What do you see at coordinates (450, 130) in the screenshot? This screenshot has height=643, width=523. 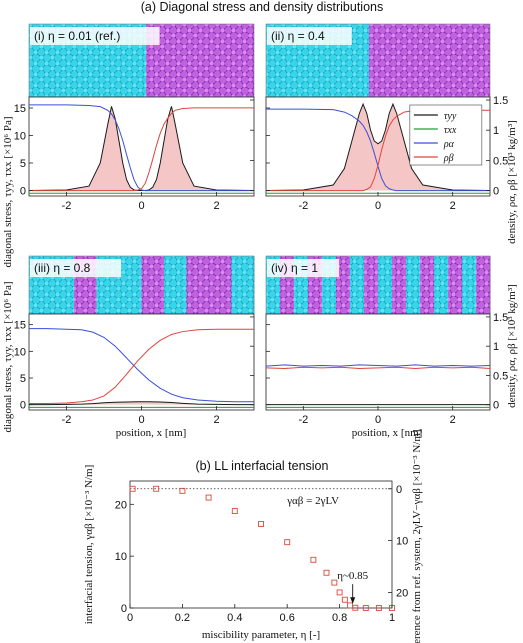 I see `legend-label: τxx` at bounding box center [450, 130].